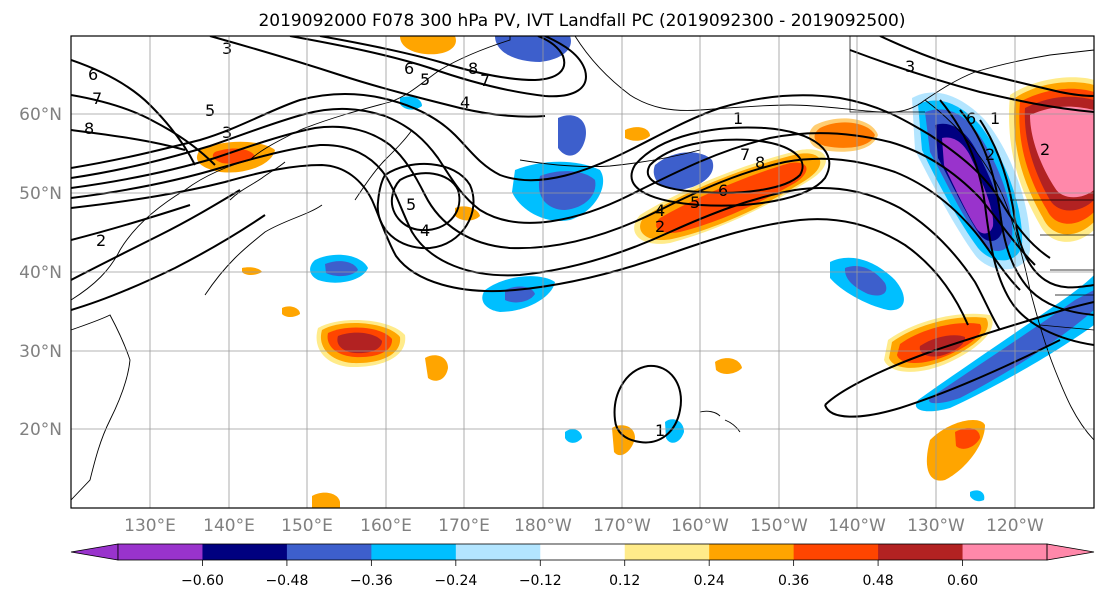 The height and width of the screenshot is (601, 1105). Describe the element at coordinates (962, 581) in the screenshot. I see `colorbar-tick-label: 0.60` at that location.